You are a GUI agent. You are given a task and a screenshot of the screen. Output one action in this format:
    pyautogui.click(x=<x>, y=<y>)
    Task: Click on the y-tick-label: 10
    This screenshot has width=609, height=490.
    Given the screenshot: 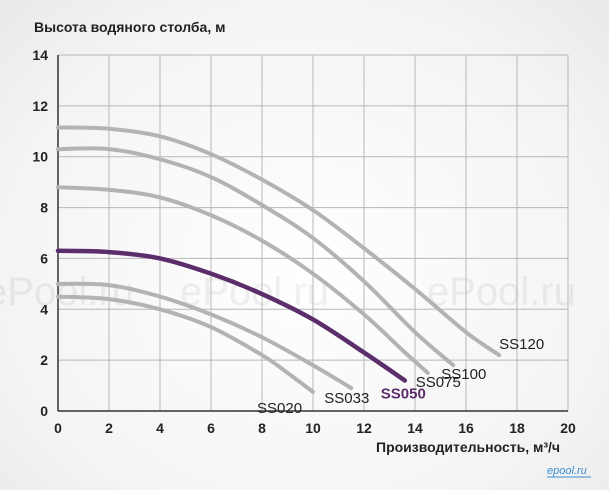 What is the action you would take?
    pyautogui.click(x=40, y=157)
    